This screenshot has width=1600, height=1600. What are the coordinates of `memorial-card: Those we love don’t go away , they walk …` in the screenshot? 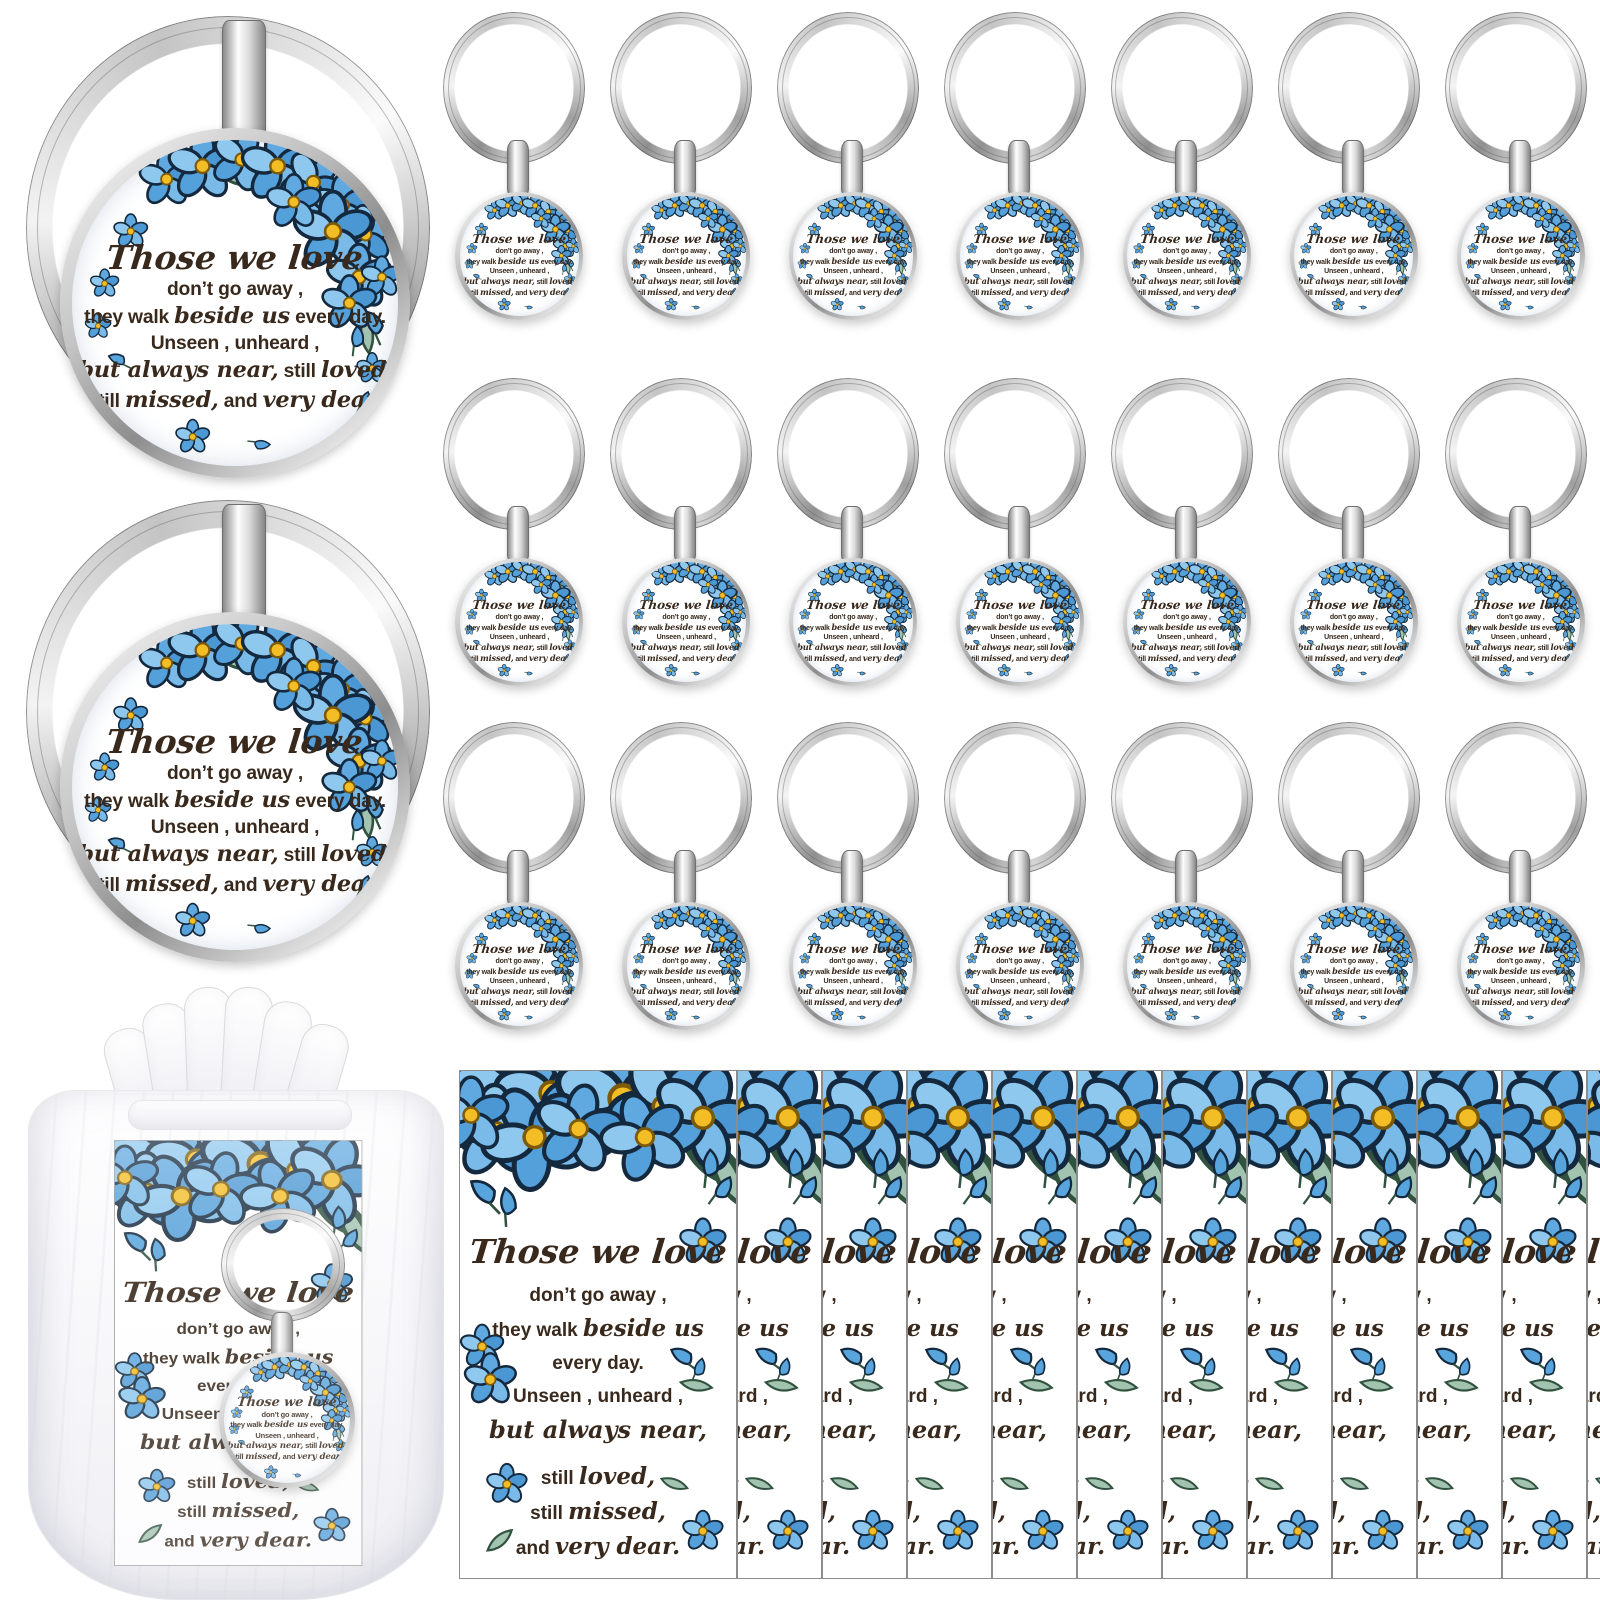 It's located at (1459, 1324).